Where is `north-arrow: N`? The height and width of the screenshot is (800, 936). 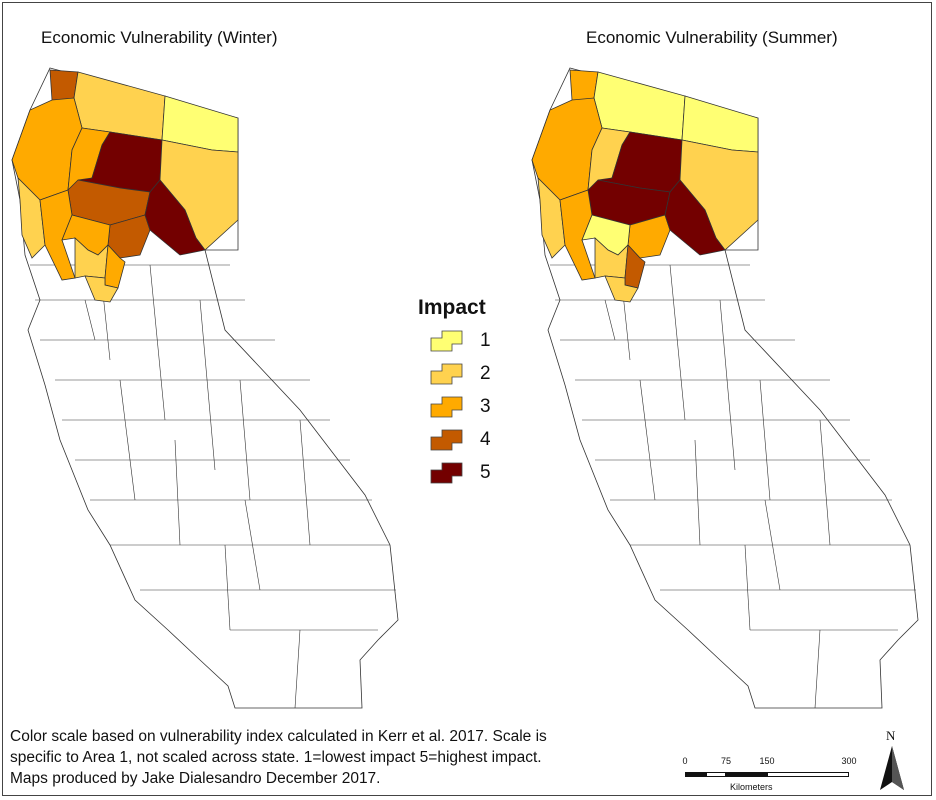 north-arrow: N is located at coordinates (892, 761).